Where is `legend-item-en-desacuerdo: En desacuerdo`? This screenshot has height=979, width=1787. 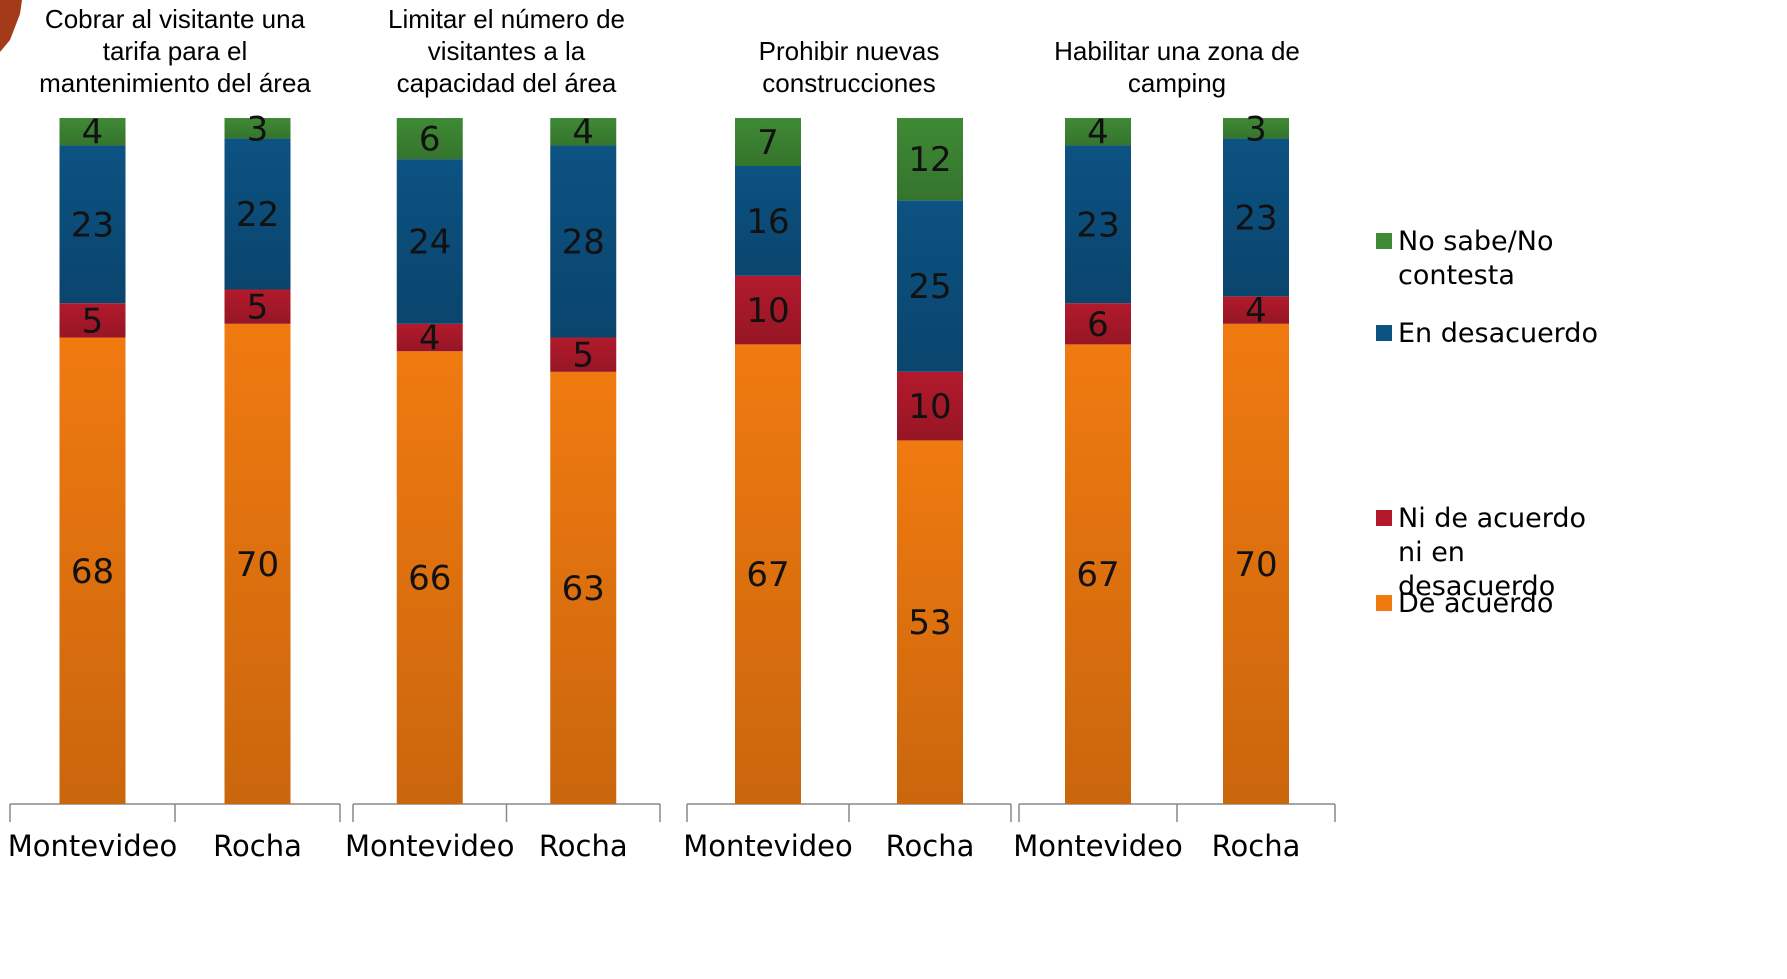
legend-item-en-desacuerdo: En desacuerdo is located at coordinates (1487, 333).